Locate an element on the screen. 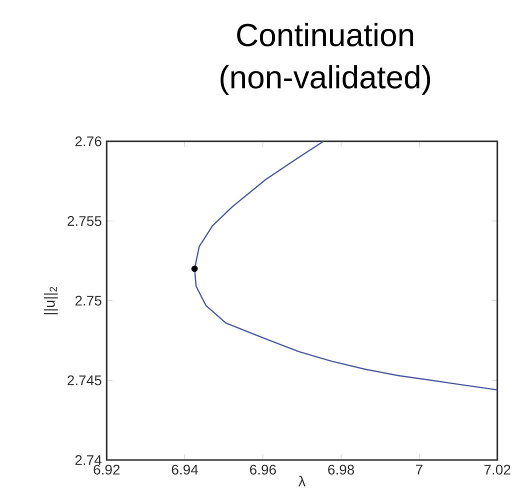 This screenshot has height=504, width=520. y-tick-label: 2.74 is located at coordinates (88, 460).